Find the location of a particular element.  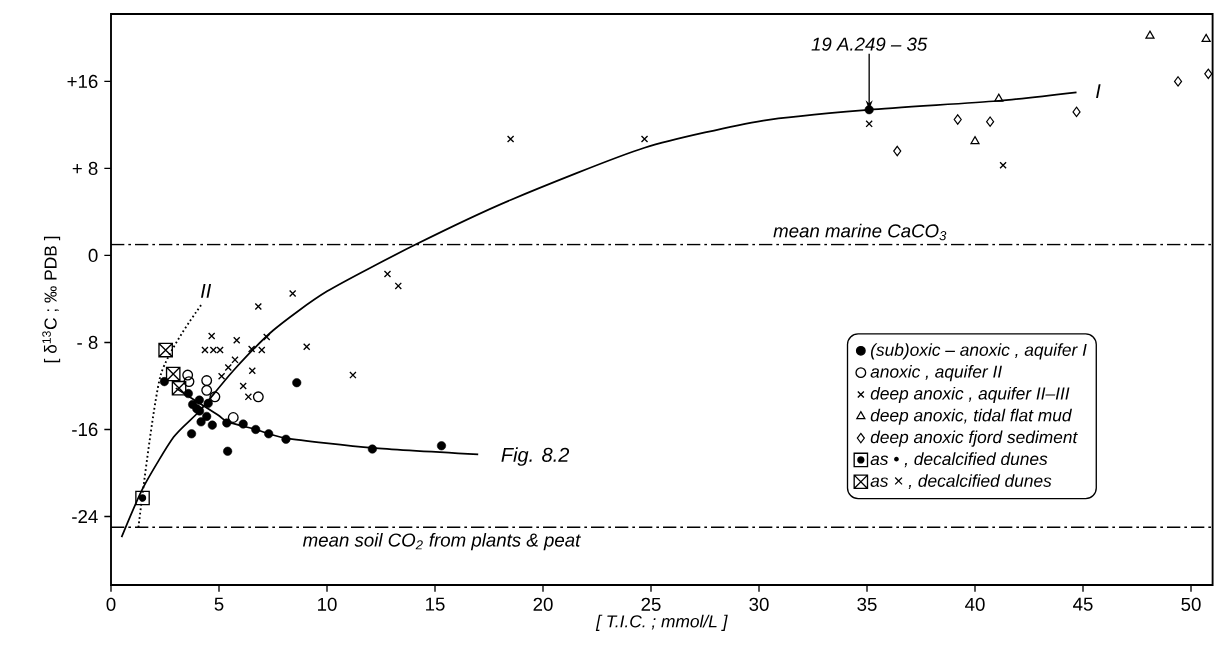

annotation: I is located at coordinates (1098, 91).